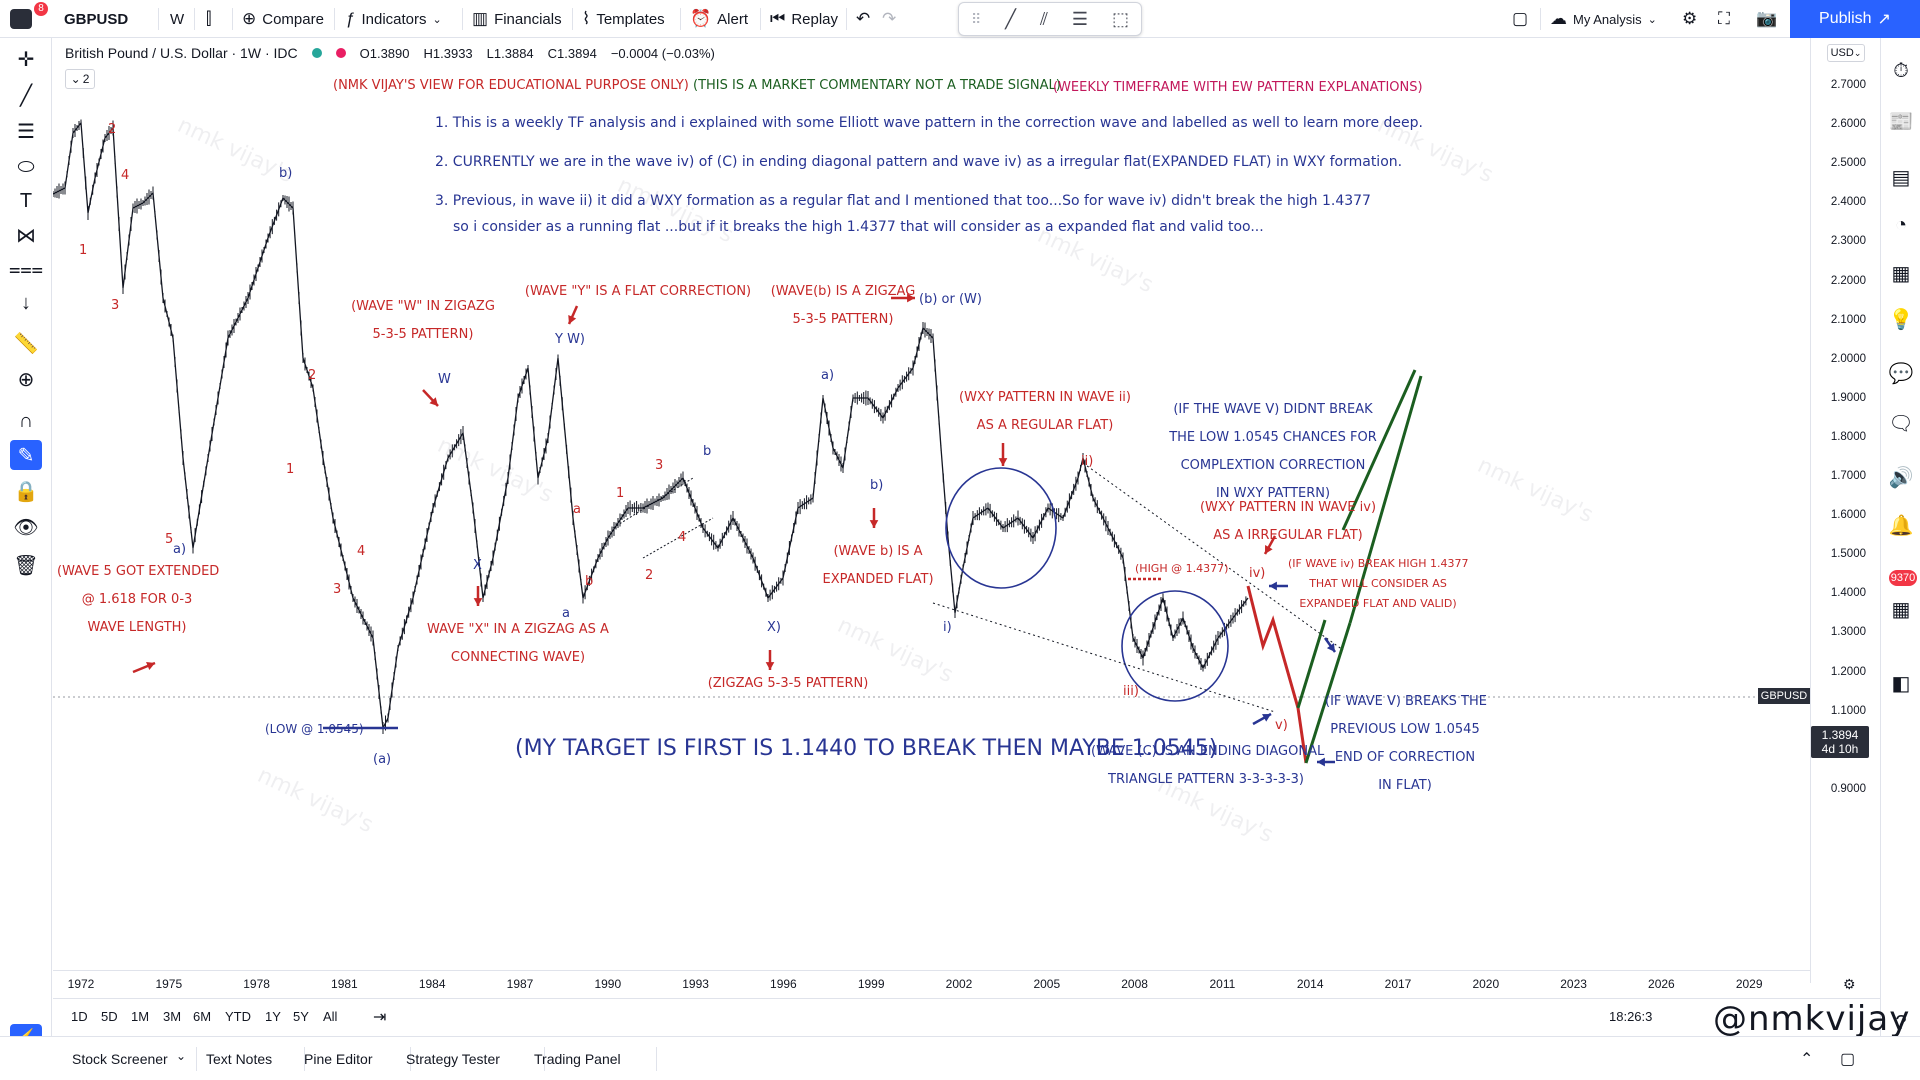  I want to click on text-icon: T, so click(26, 200).